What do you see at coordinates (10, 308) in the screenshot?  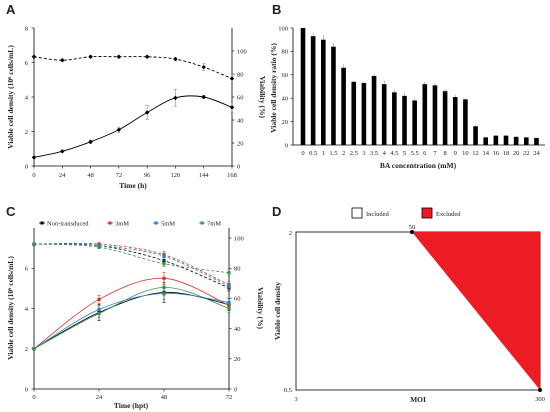 I see `panel-c-y-title: Viable cell density (10⁶ cells/mL)` at bounding box center [10, 308].